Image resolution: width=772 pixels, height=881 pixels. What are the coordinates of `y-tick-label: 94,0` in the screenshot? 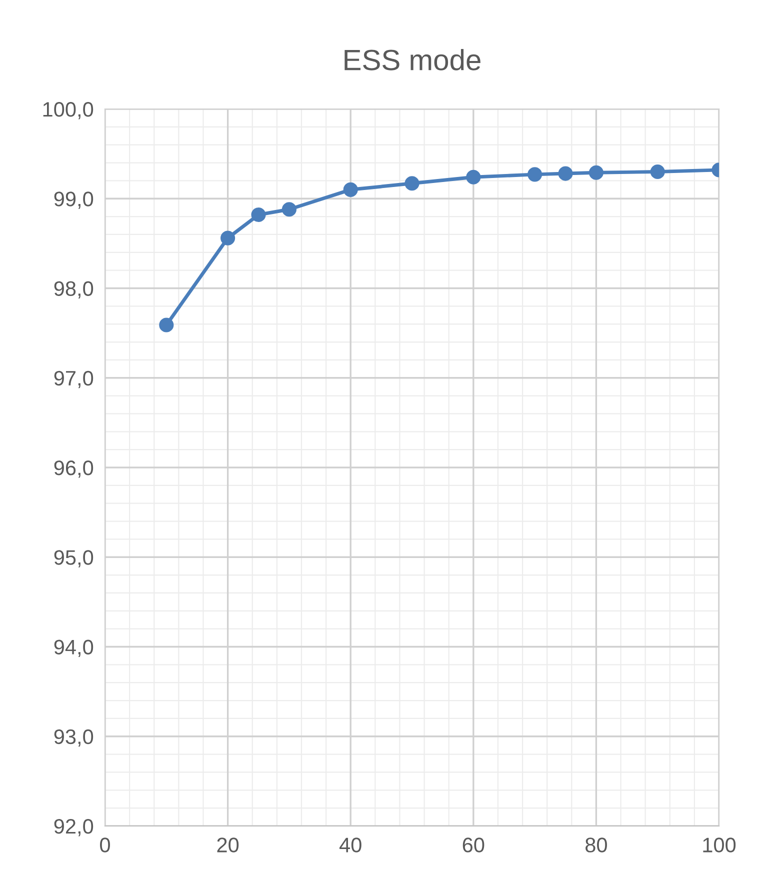 It's located at (74, 648).